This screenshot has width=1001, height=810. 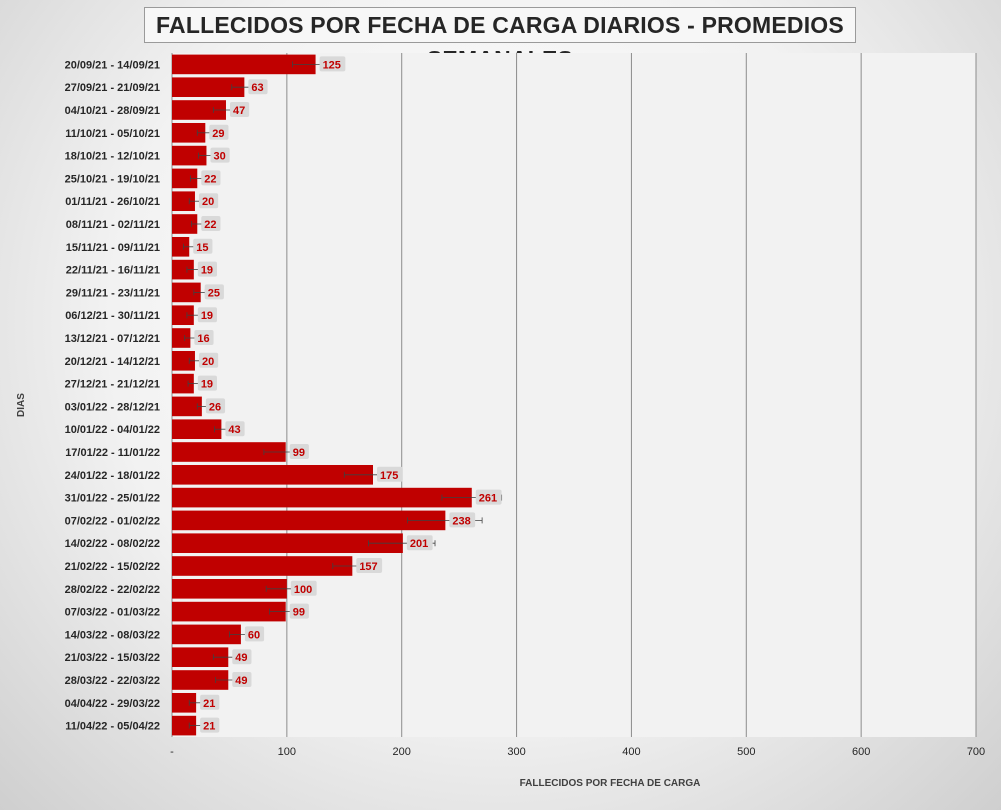 I want to click on svg-text: 43, so click(x=234, y=430).